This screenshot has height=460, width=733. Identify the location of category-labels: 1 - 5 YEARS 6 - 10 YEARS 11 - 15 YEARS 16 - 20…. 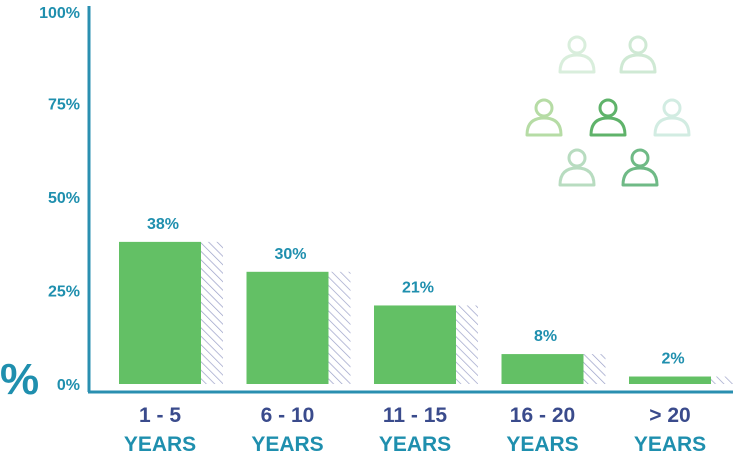
(415, 430).